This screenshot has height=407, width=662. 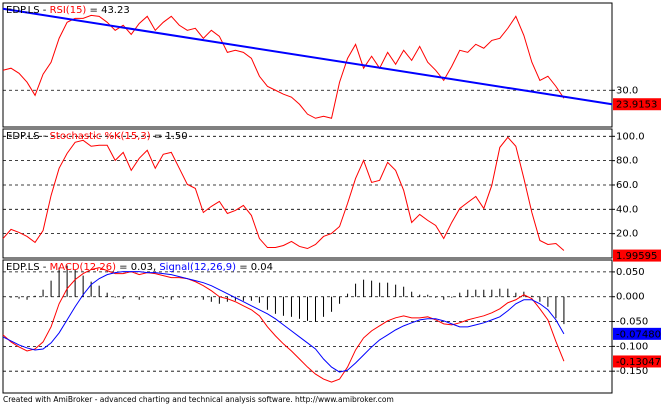 I want to click on y-tick-label: -0.050, so click(x=632, y=322).